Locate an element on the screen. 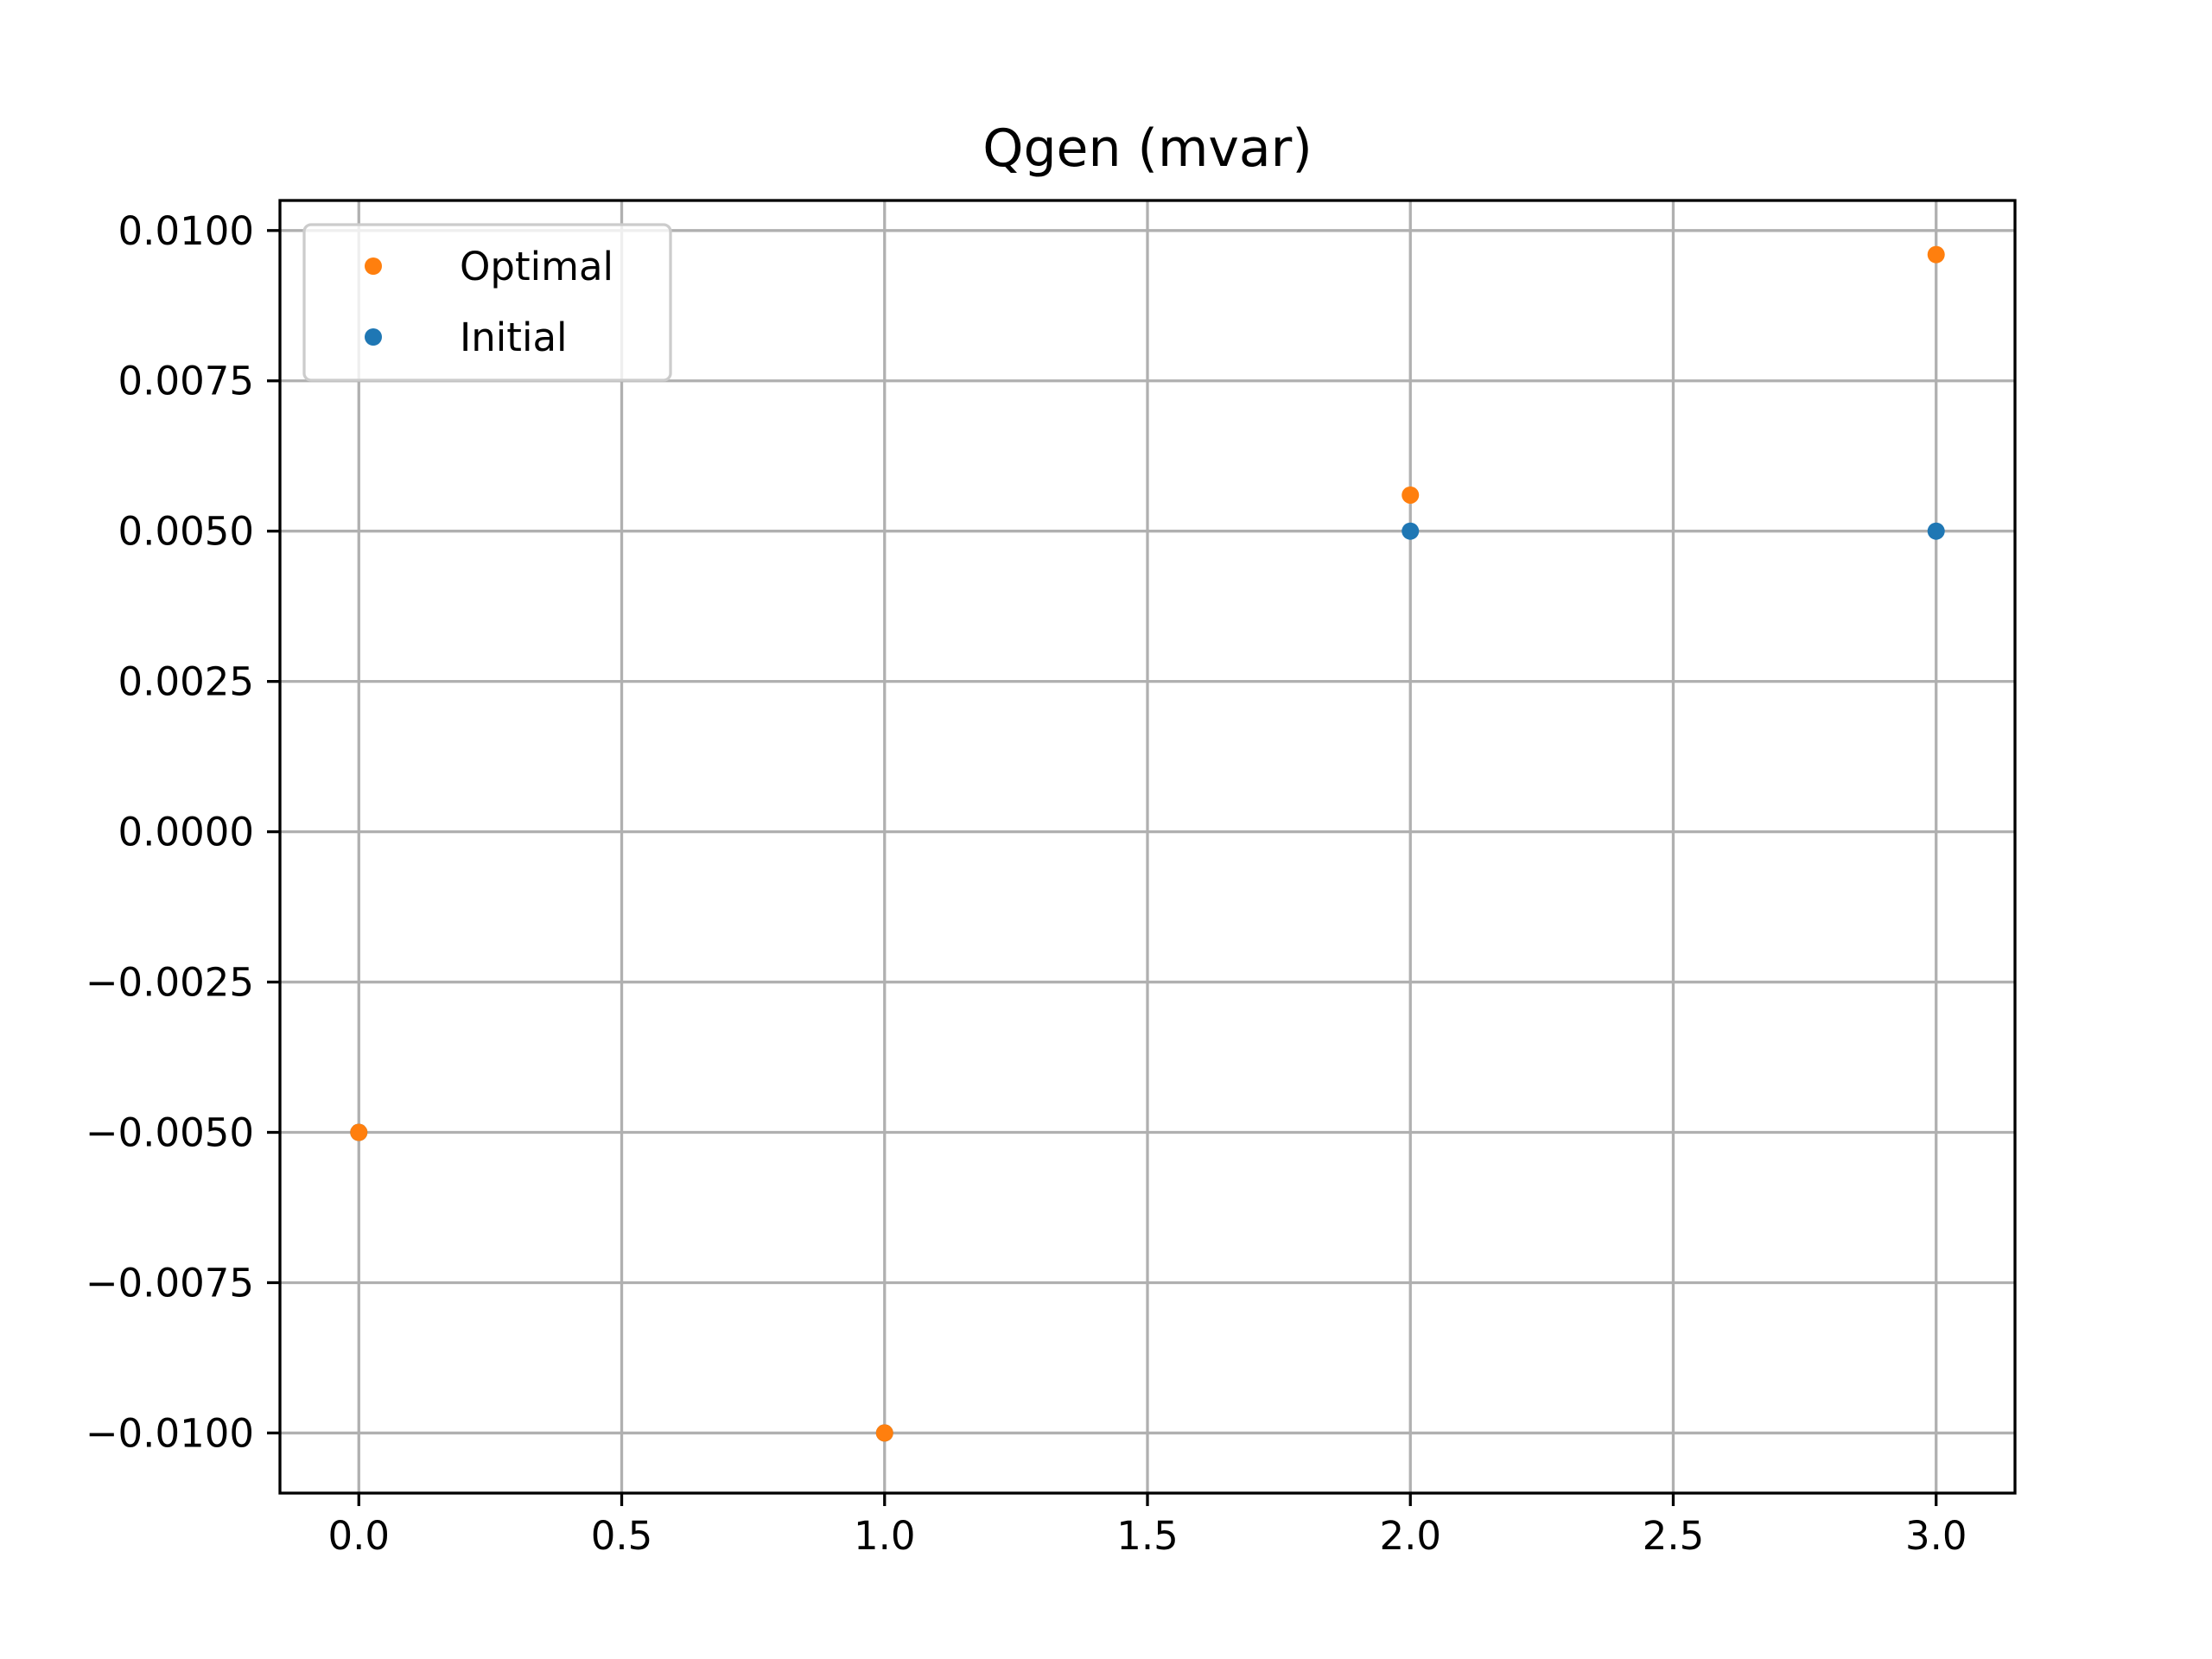  x-tick-label: 2.5 is located at coordinates (1674, 1536).